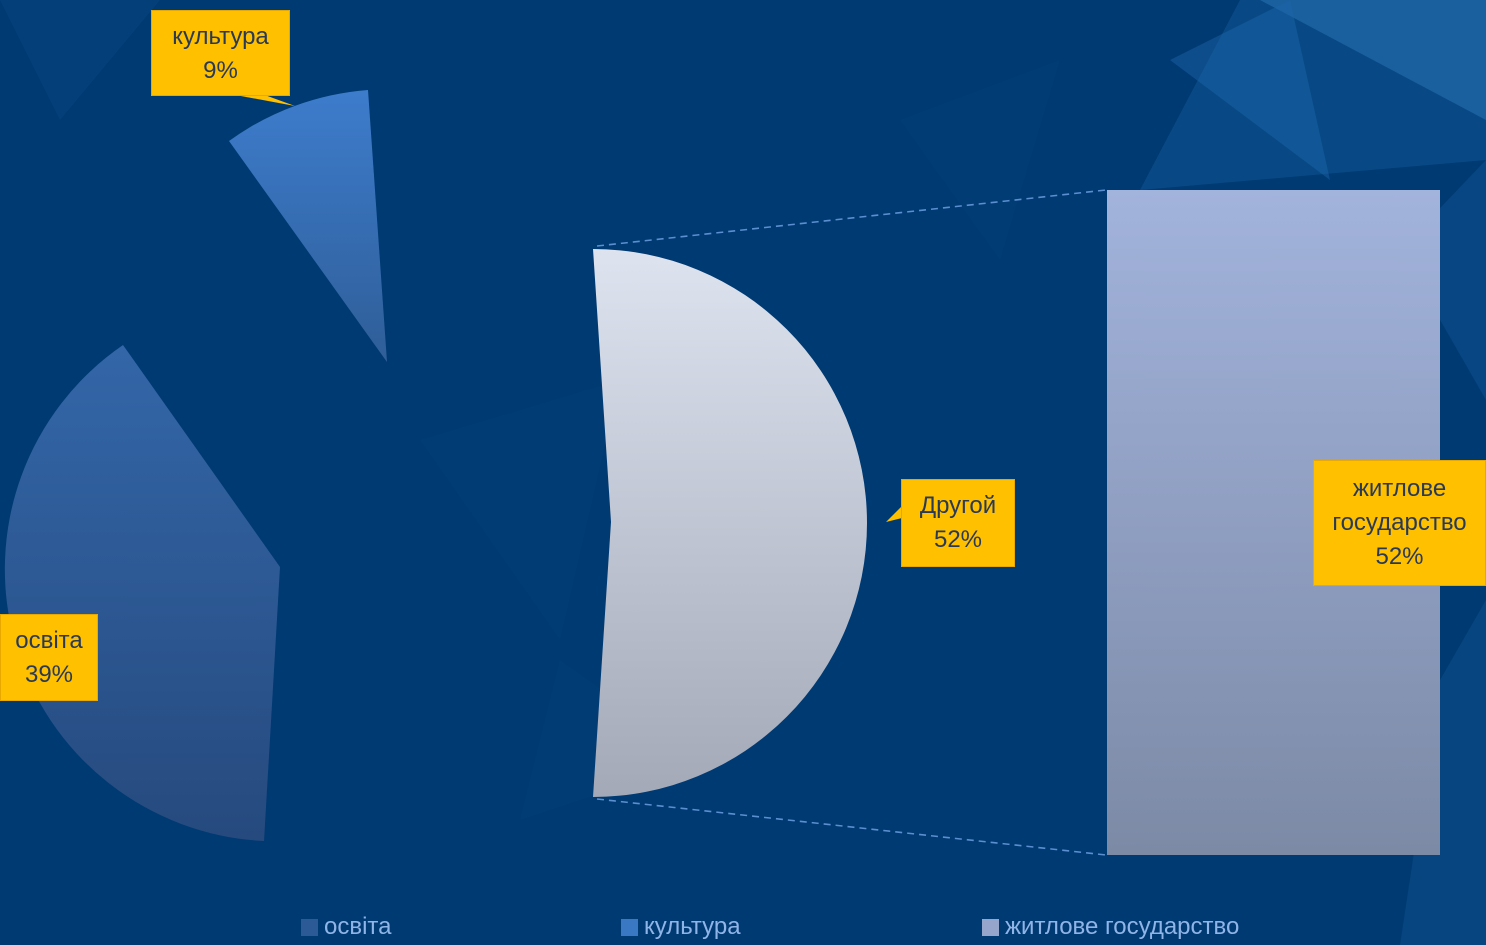 The image size is (1486, 945). I want to click on legend-label-zhytlove: житлове государство, so click(1122, 927).